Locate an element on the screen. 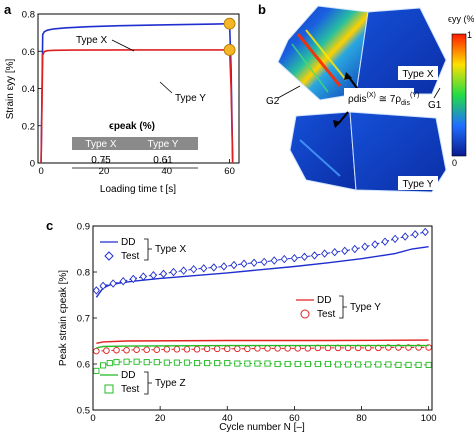  eq-sub-y: dis is located at coordinates (405, 103).